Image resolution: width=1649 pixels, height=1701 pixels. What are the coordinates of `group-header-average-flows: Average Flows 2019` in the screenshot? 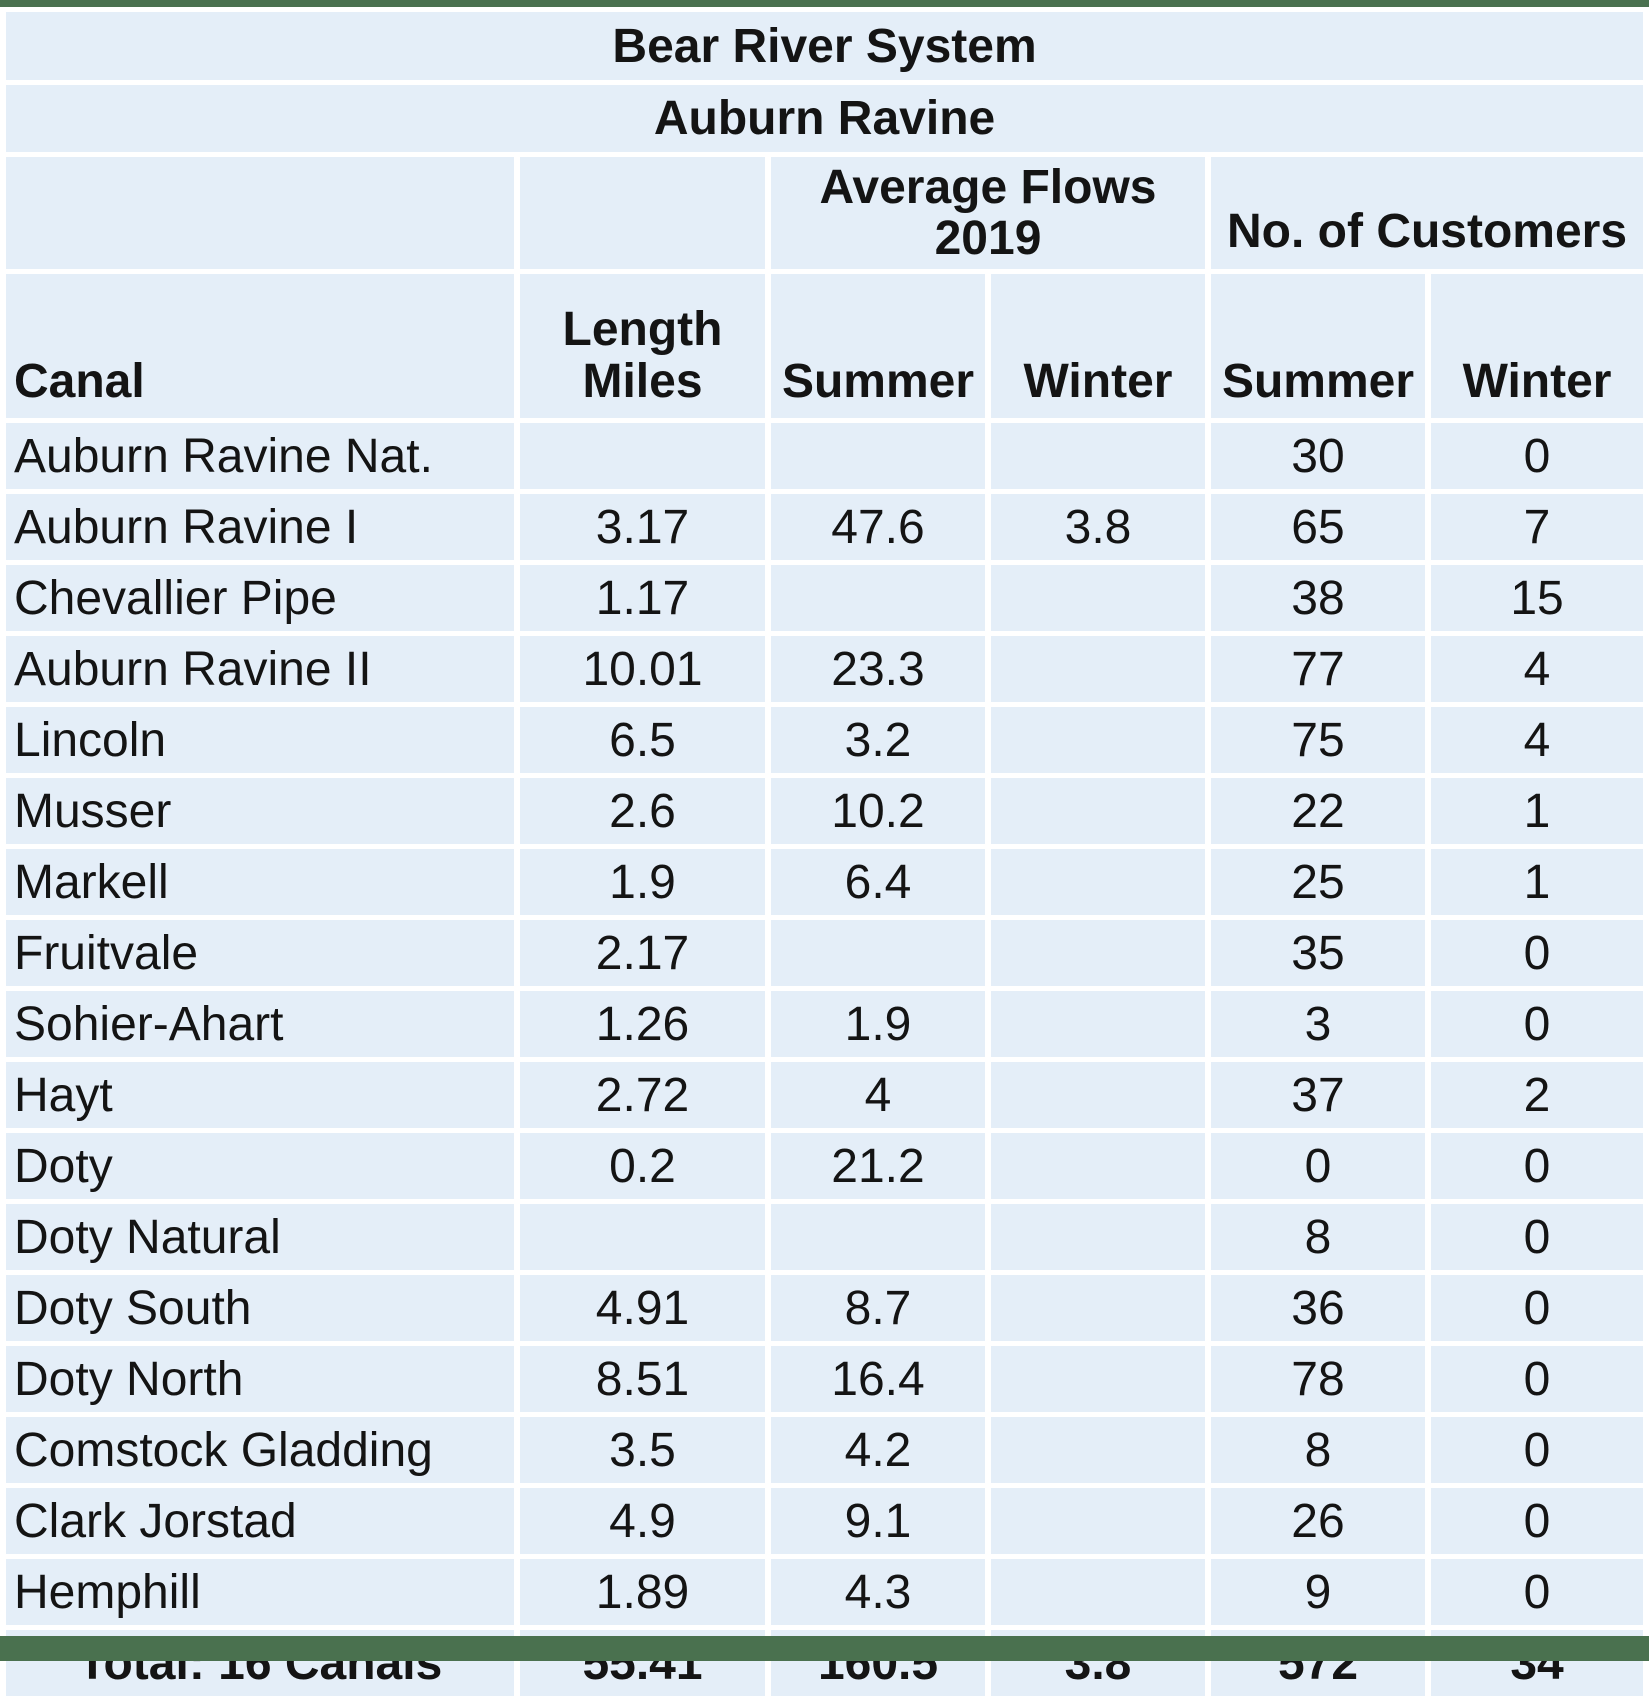 It's located at (988, 213).